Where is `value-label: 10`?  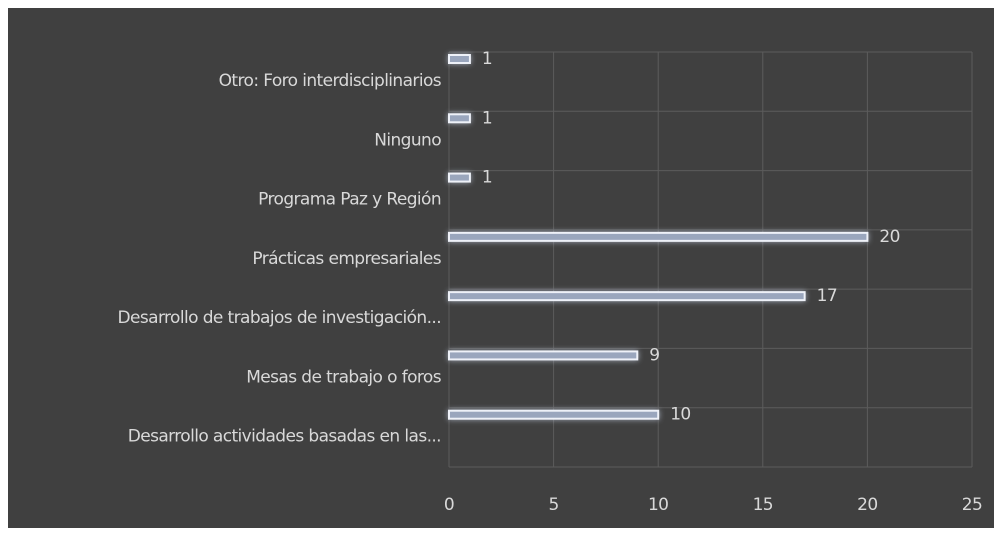 value-label: 10 is located at coordinates (680, 415).